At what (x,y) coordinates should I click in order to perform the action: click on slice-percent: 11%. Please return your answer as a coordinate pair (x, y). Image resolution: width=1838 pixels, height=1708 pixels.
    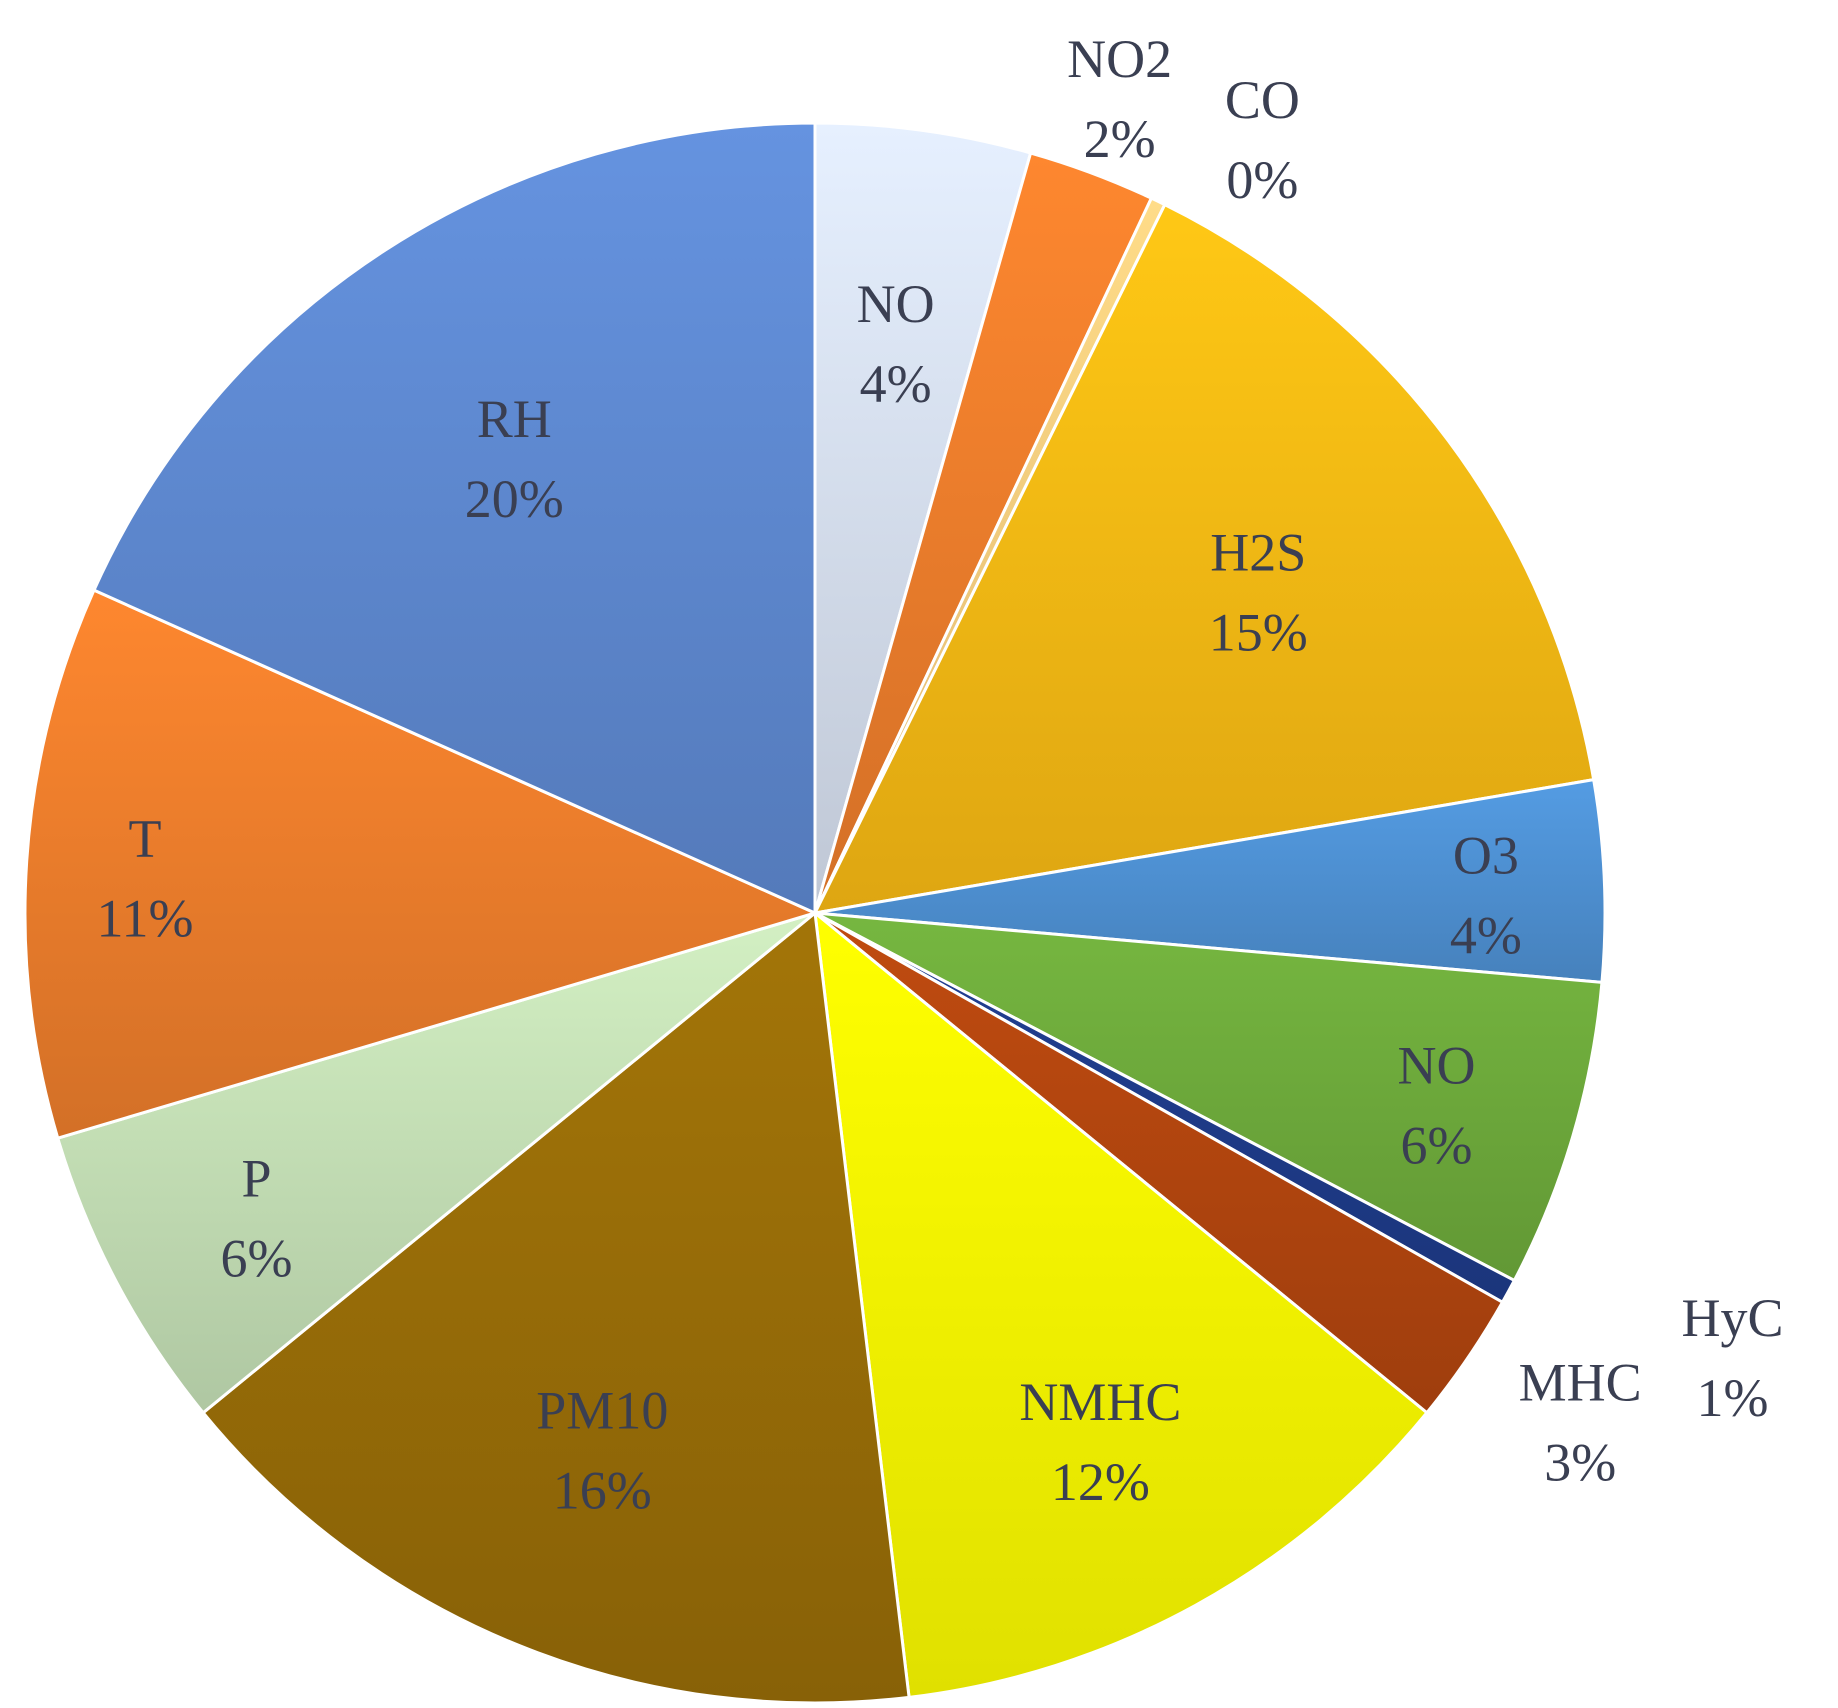
    Looking at the image, I should click on (145, 919).